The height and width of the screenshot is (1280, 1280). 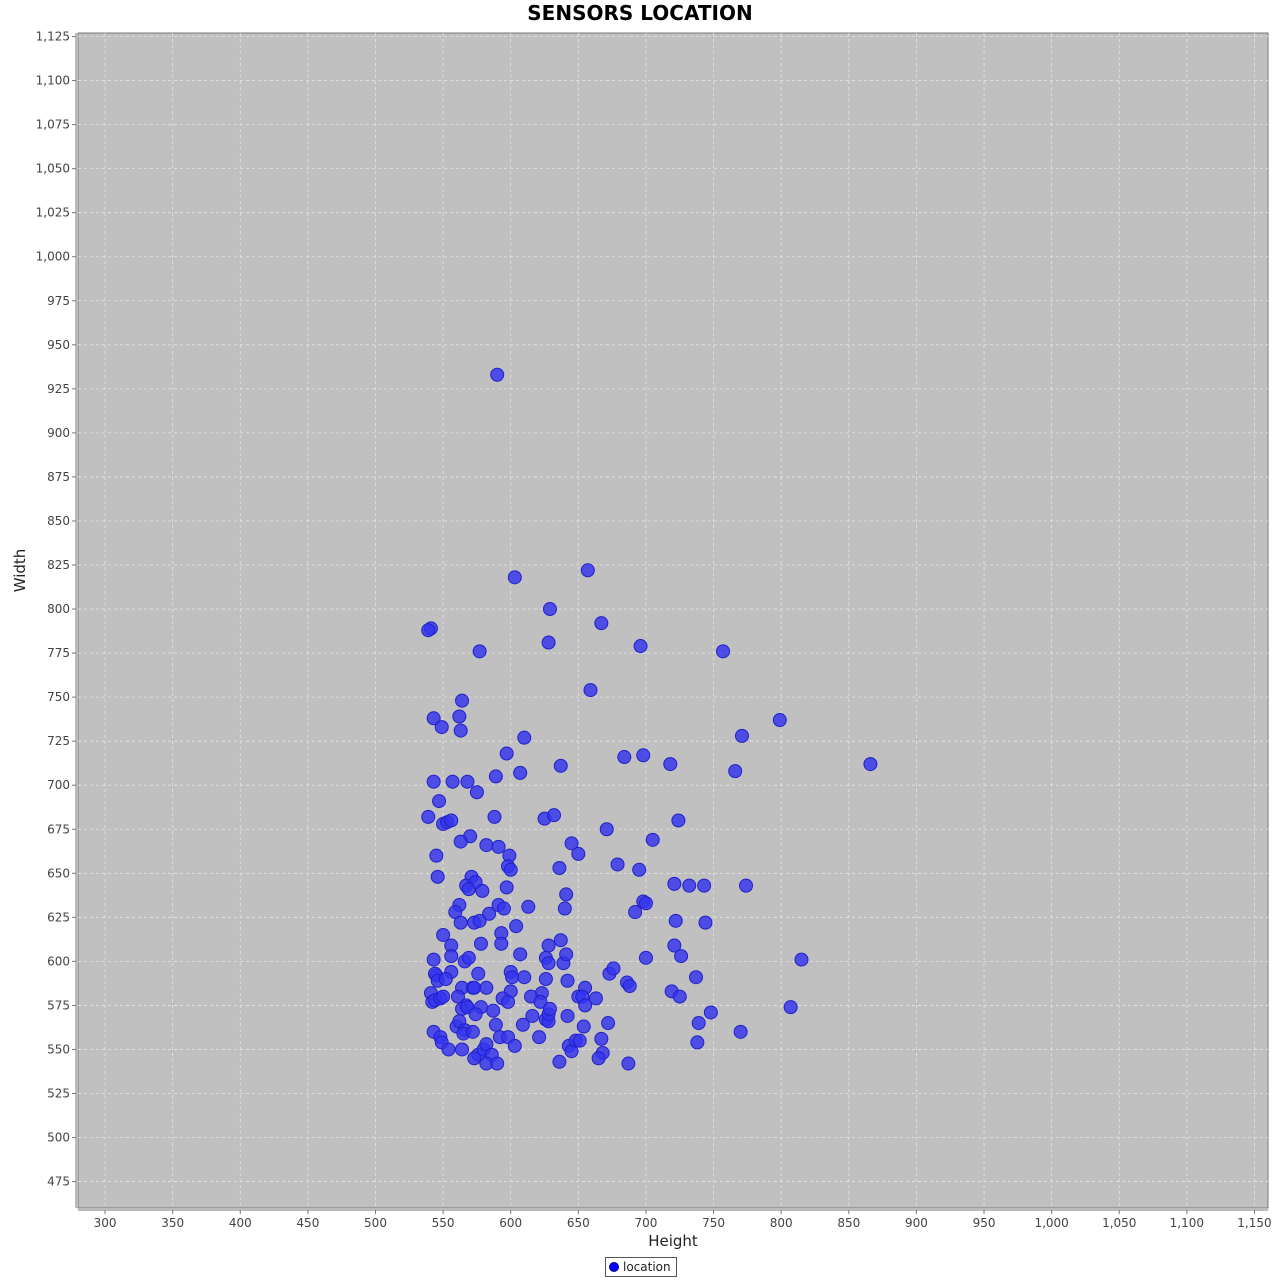 I want to click on y-tick-label: 800, so click(x=58, y=609).